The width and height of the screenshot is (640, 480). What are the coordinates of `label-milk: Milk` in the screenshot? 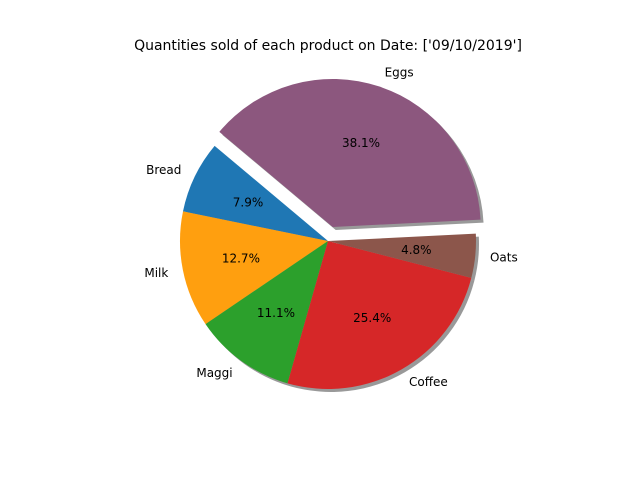 It's located at (156, 273).